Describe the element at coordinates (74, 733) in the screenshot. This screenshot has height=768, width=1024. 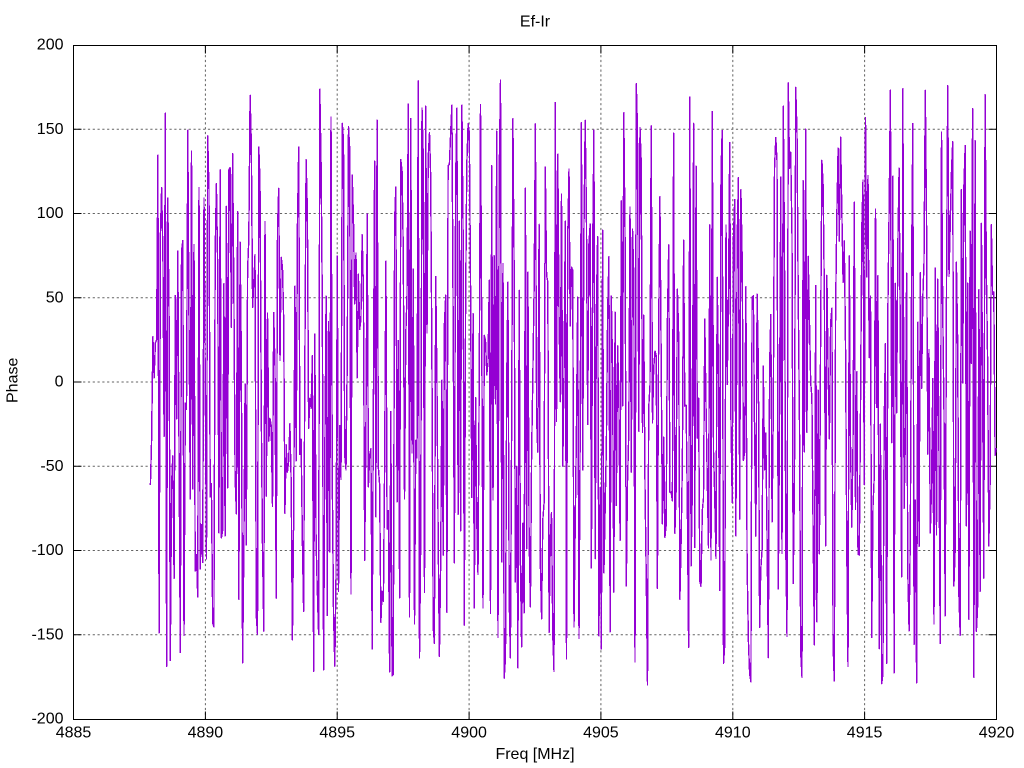
I see `svg-text: 4885` at that location.